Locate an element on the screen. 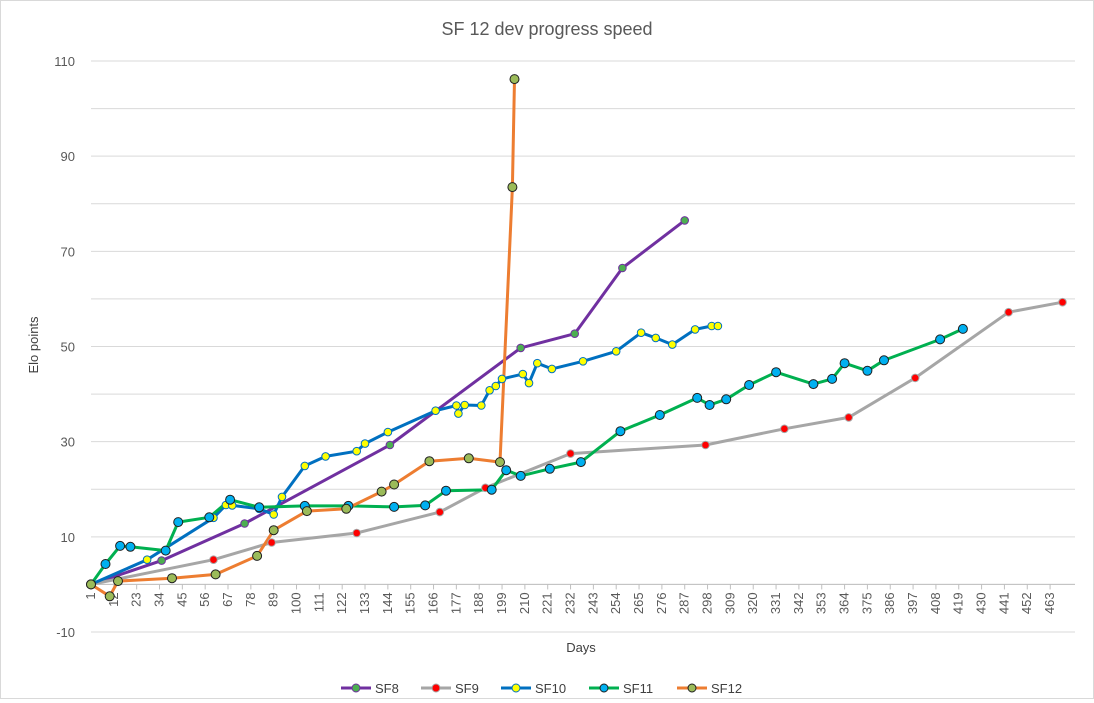 The height and width of the screenshot is (703, 1094). x-tick-label: 177 is located at coordinates (455, 603).